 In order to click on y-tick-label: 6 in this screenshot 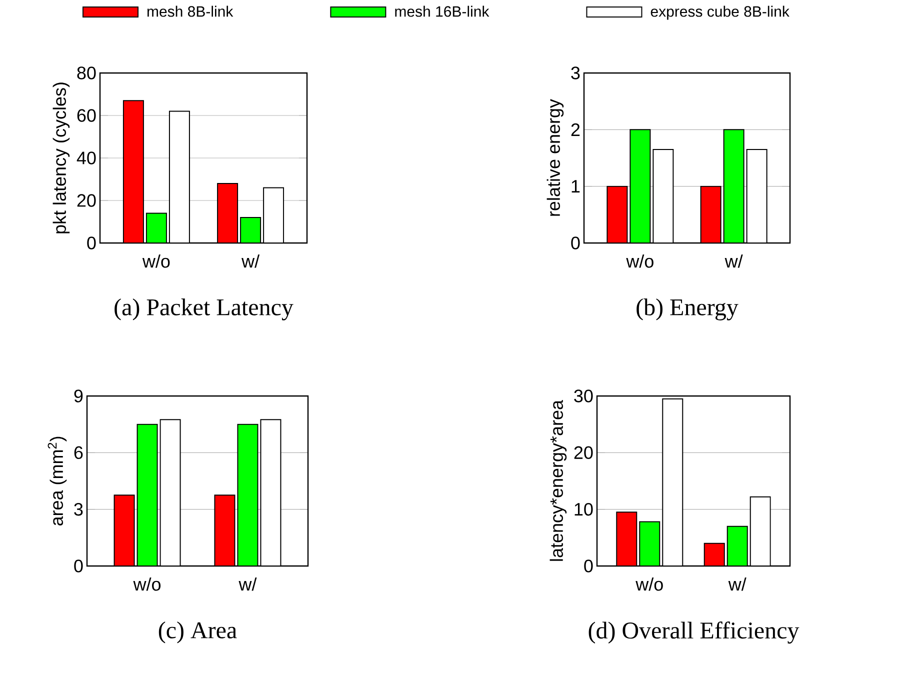, I will do `click(78, 453)`.